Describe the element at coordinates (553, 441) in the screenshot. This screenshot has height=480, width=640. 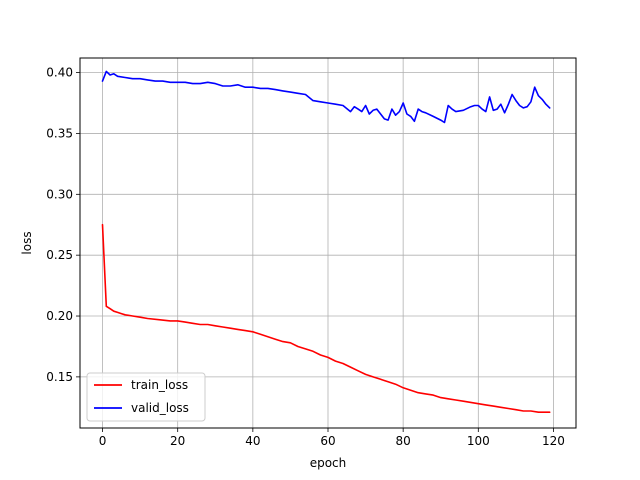
I see `x-tick-label: 120` at that location.